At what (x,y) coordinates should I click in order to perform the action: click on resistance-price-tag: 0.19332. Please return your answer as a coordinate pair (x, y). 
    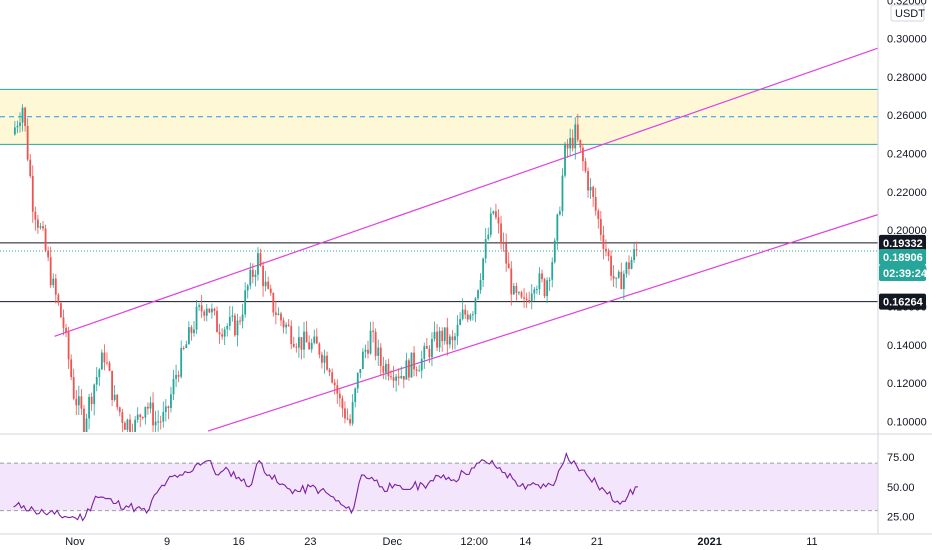
    Looking at the image, I should click on (903, 244).